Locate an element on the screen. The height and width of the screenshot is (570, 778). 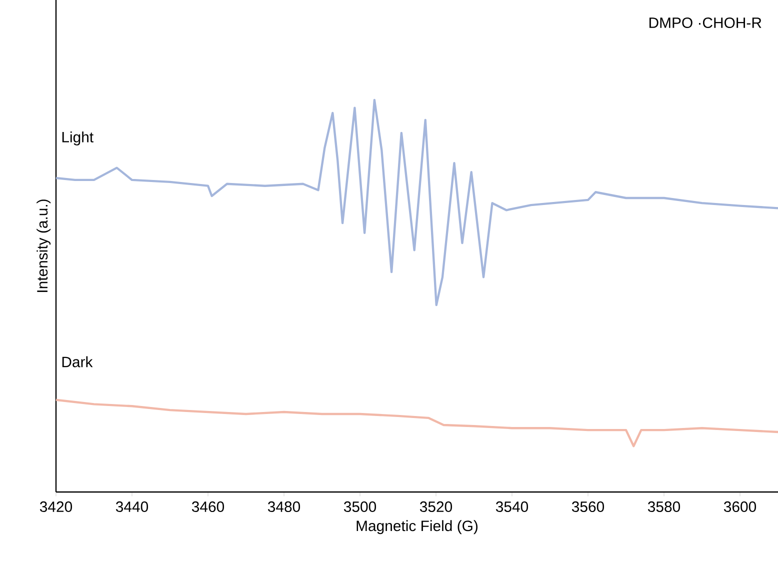
text: Light is located at coordinates (78, 138).